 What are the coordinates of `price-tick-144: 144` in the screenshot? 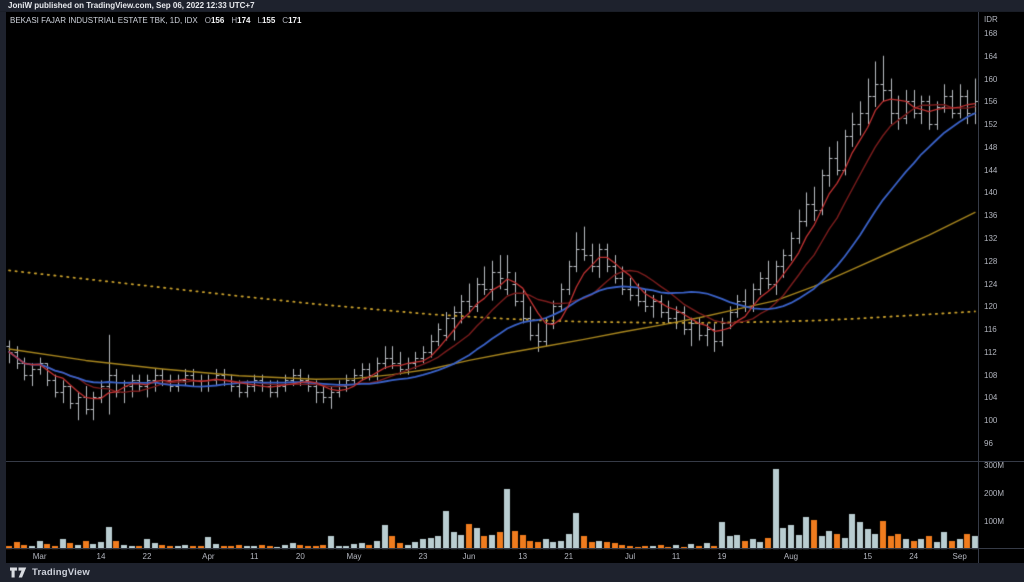 It's located at (991, 170).